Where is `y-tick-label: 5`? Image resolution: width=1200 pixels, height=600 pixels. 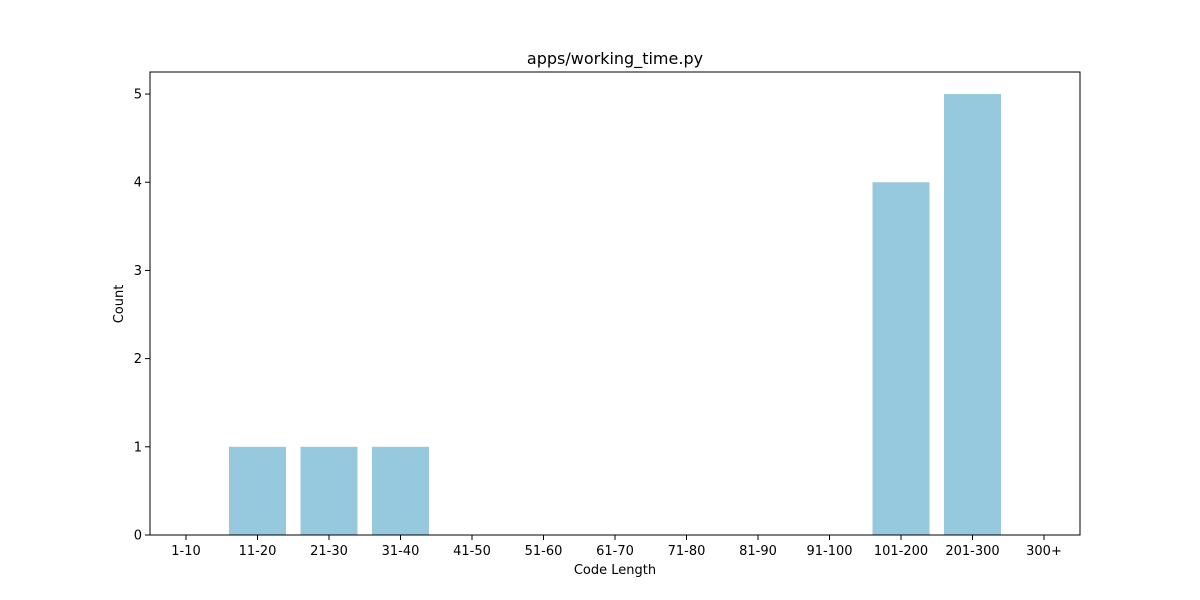
y-tick-label: 5 is located at coordinates (138, 95).